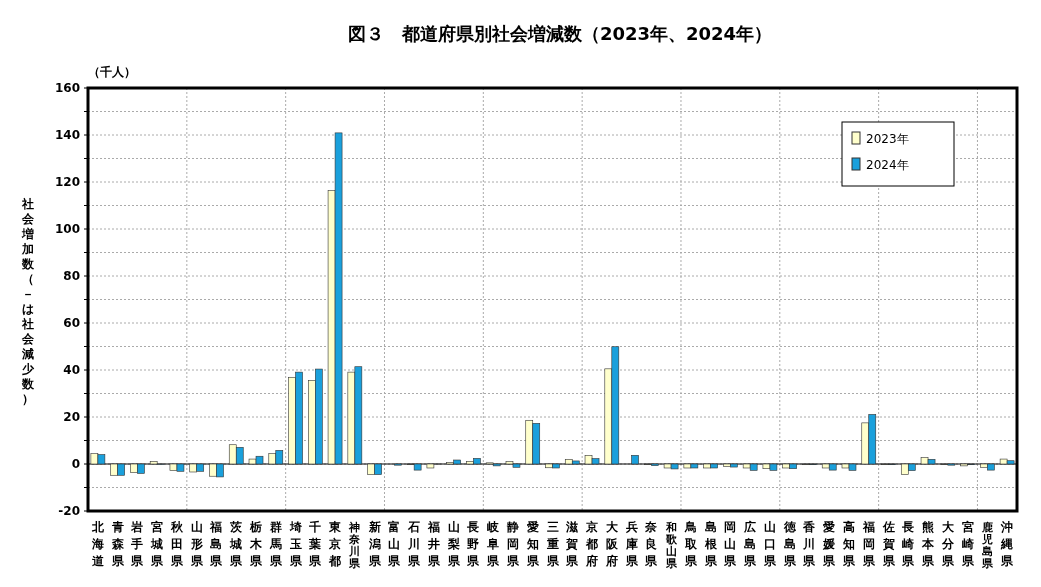  Describe the element at coordinates (967, 544) in the screenshot. I see `x-tick-label: 宮崎県` at that location.